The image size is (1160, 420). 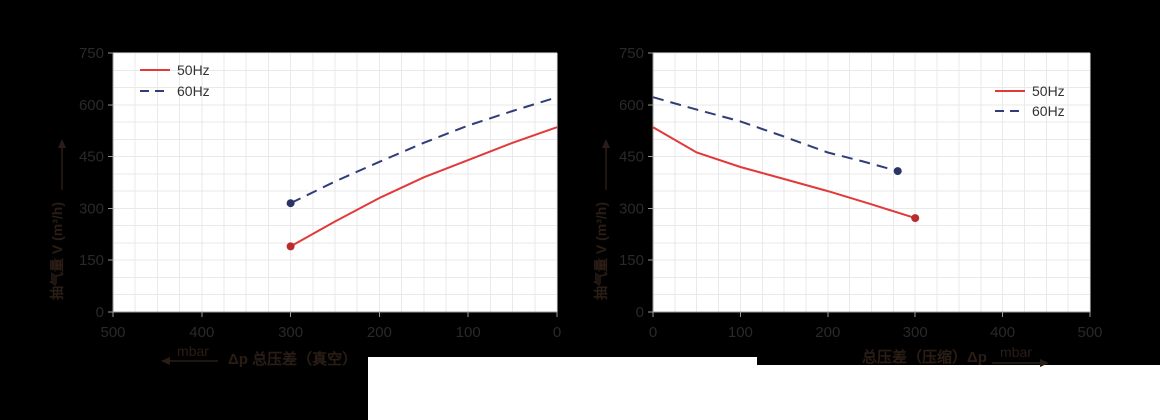 I want to click on x-axis-title: Δp 总压差（真空）, so click(x=292, y=359).